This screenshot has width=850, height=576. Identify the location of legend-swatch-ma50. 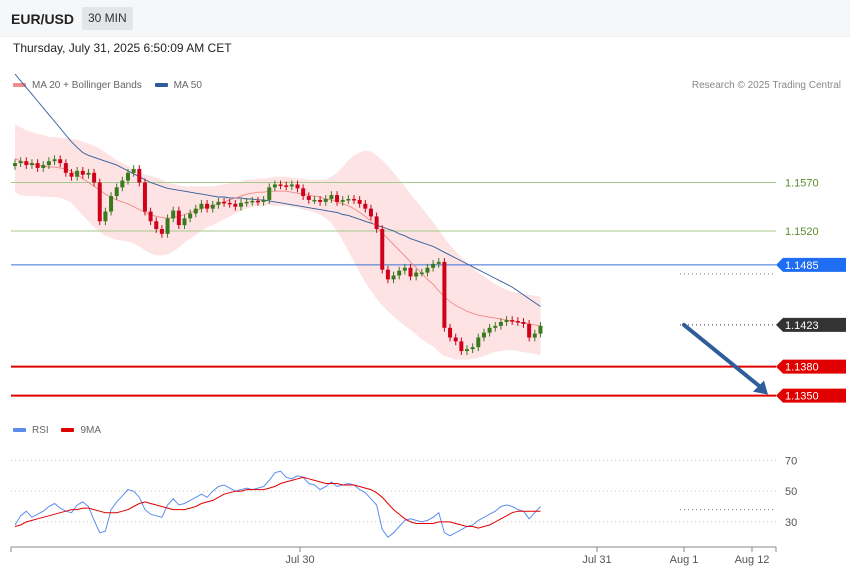
(161, 85).